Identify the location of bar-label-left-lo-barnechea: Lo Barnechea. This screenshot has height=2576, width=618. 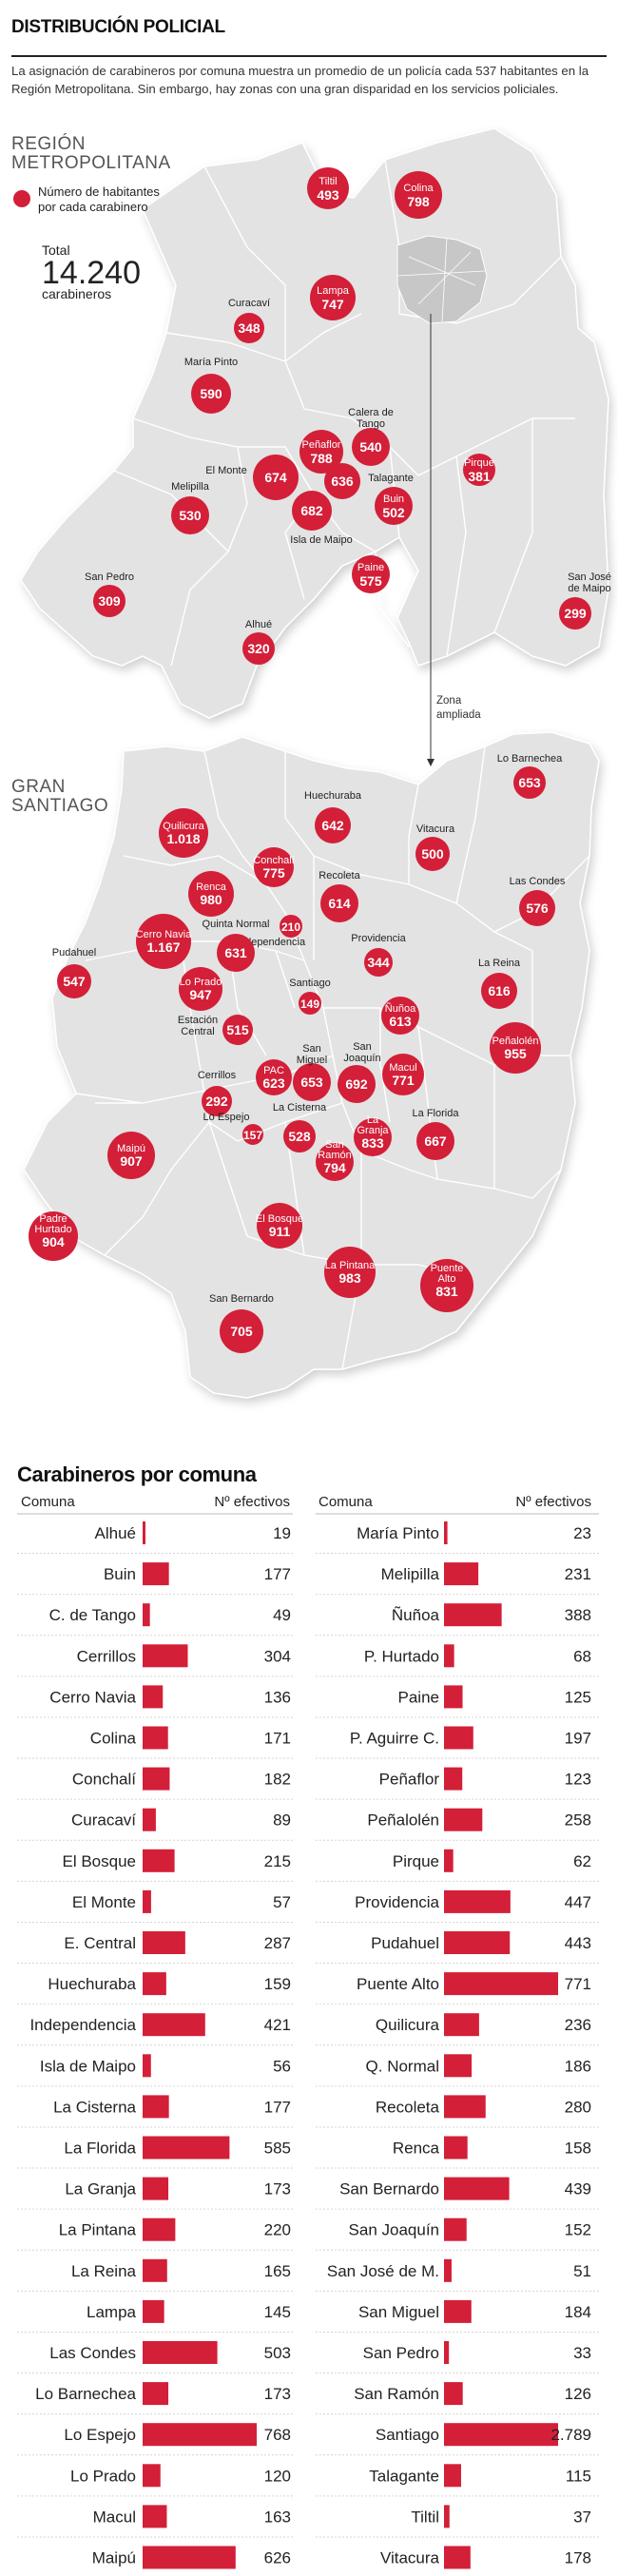
(86, 2394).